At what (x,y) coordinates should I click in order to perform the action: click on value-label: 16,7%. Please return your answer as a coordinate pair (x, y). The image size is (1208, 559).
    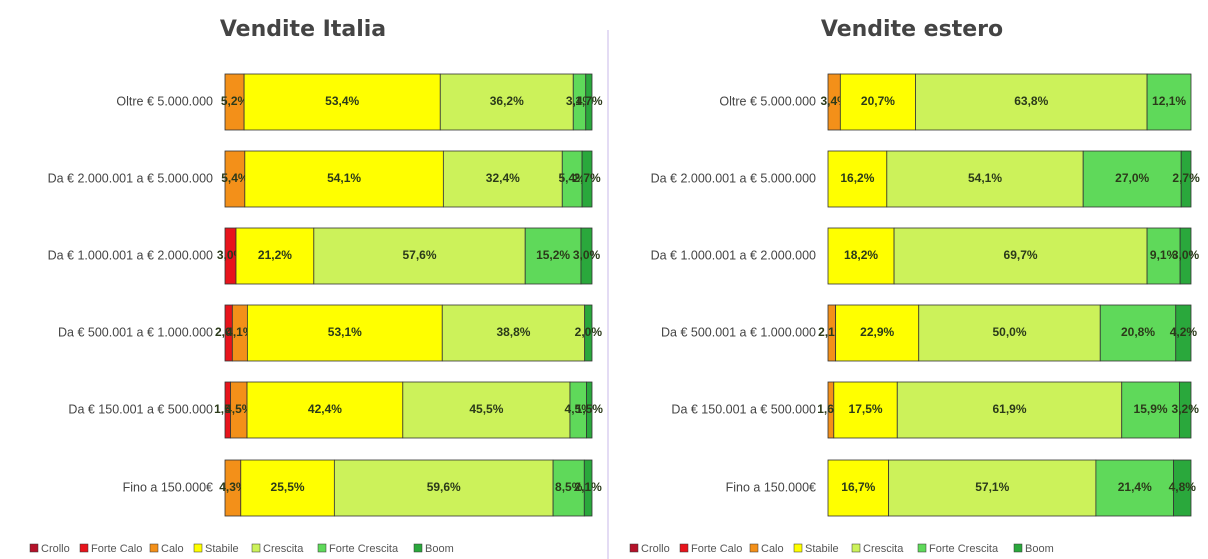
    Looking at the image, I should click on (858, 487).